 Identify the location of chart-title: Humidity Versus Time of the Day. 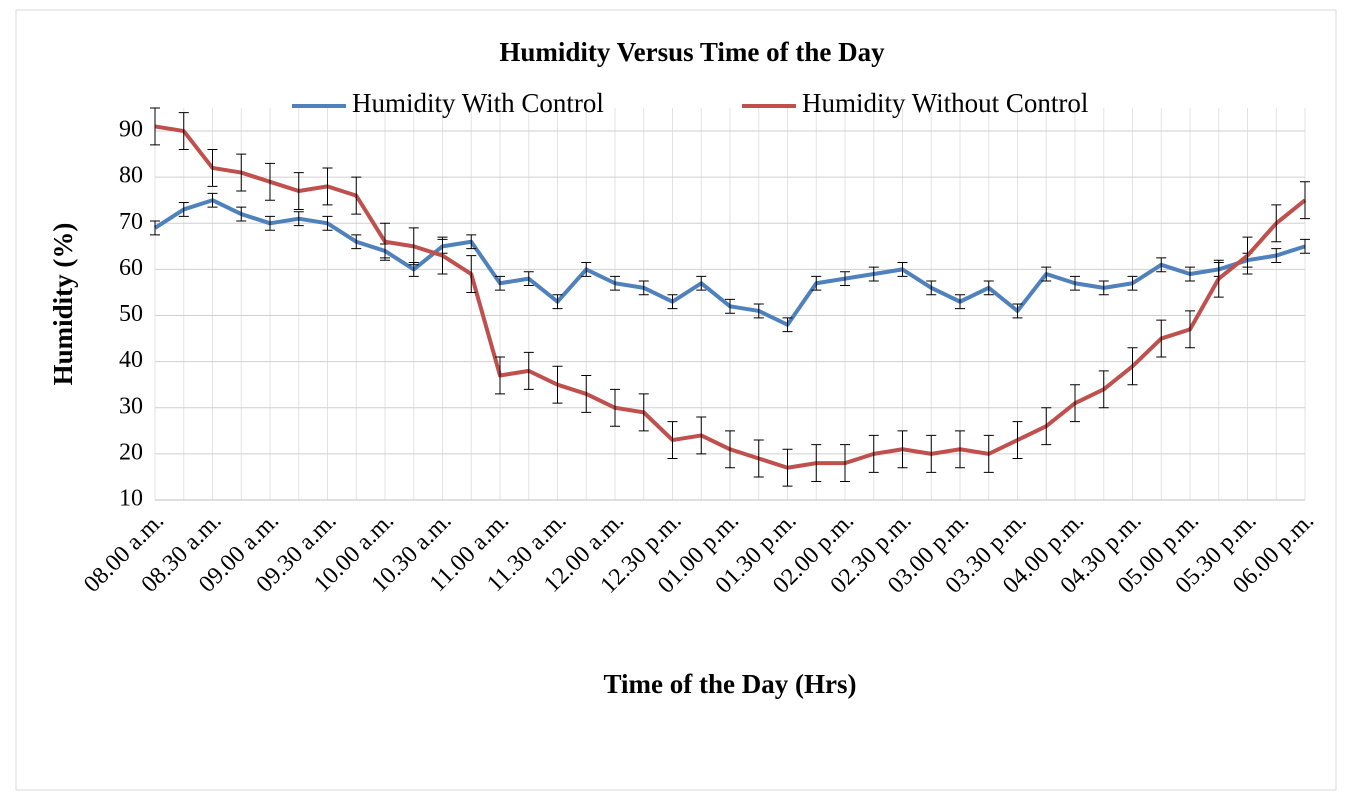
(692, 52).